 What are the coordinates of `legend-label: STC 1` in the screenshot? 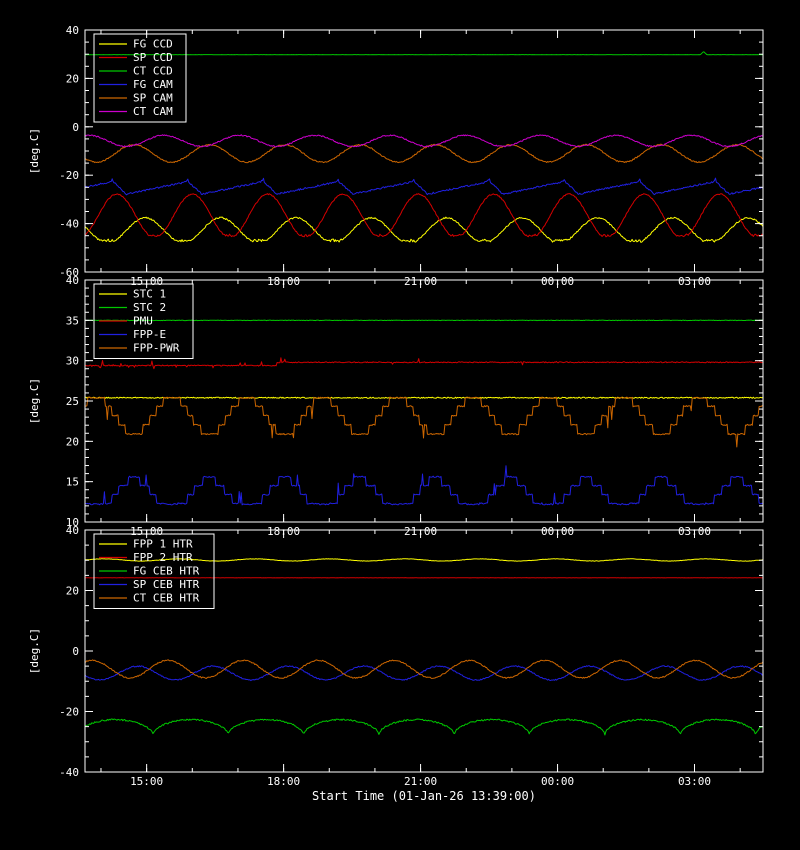 It's located at (149, 294).